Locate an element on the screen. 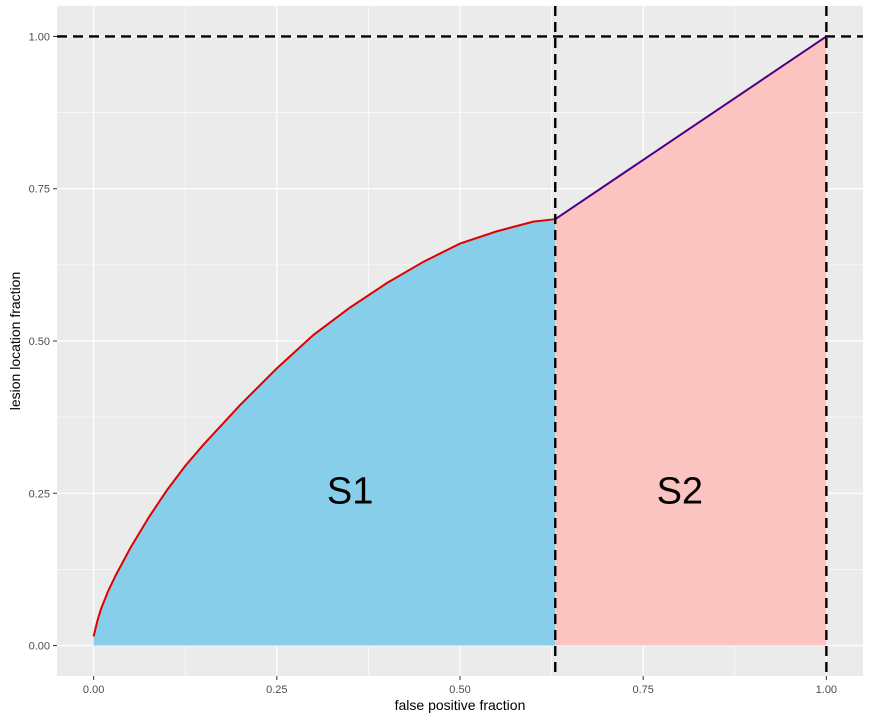 The image size is (872, 720). y-tick-label: 0.50 is located at coordinates (39, 342).